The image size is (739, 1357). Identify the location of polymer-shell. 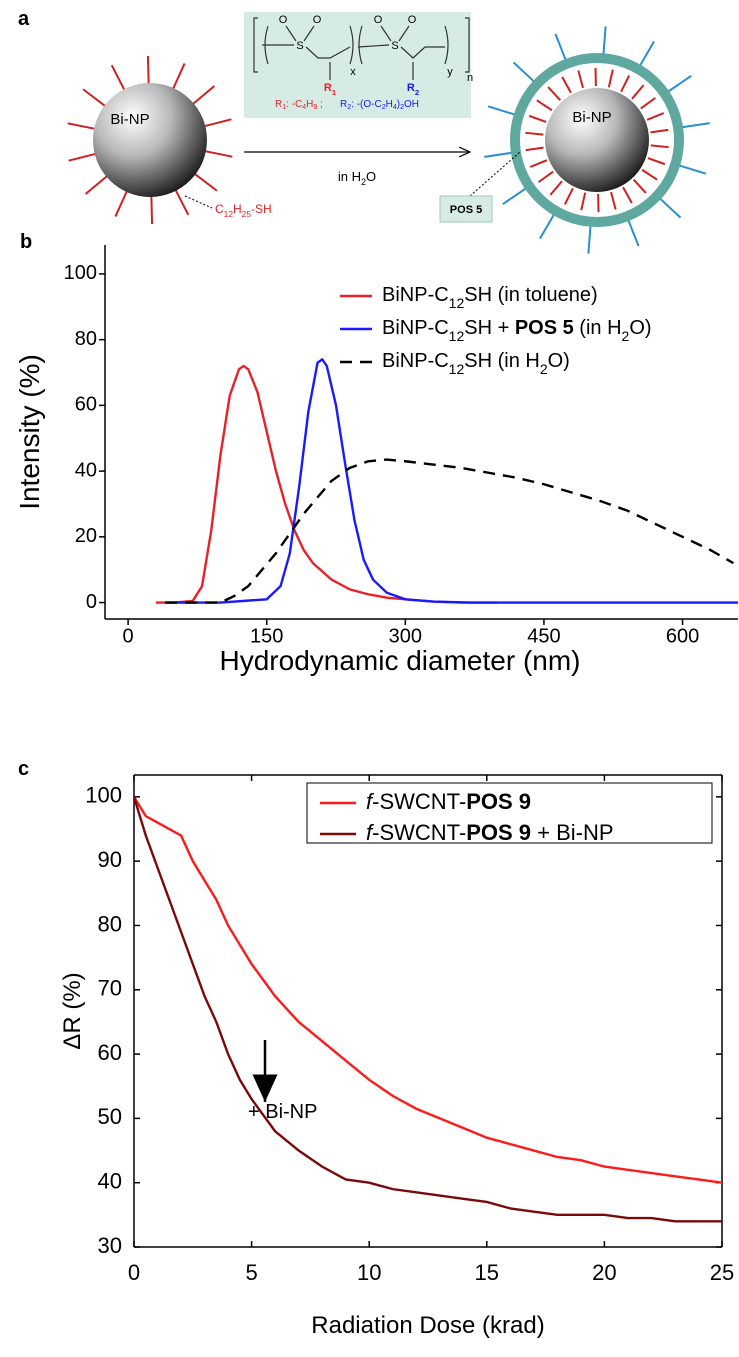
(597, 140).